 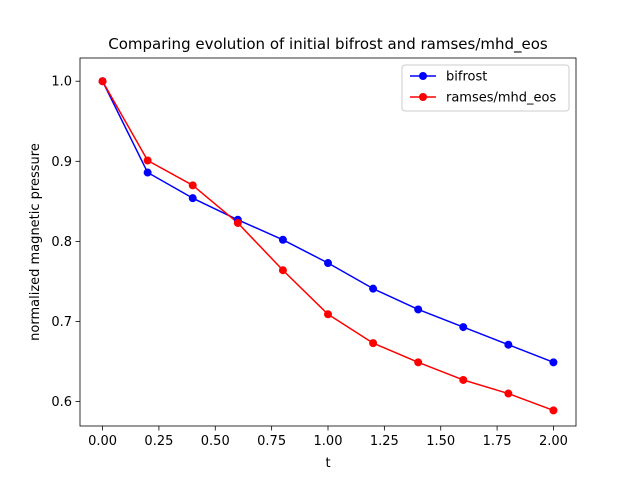 I want to click on x-tick-label: 0.25, so click(x=158, y=441).